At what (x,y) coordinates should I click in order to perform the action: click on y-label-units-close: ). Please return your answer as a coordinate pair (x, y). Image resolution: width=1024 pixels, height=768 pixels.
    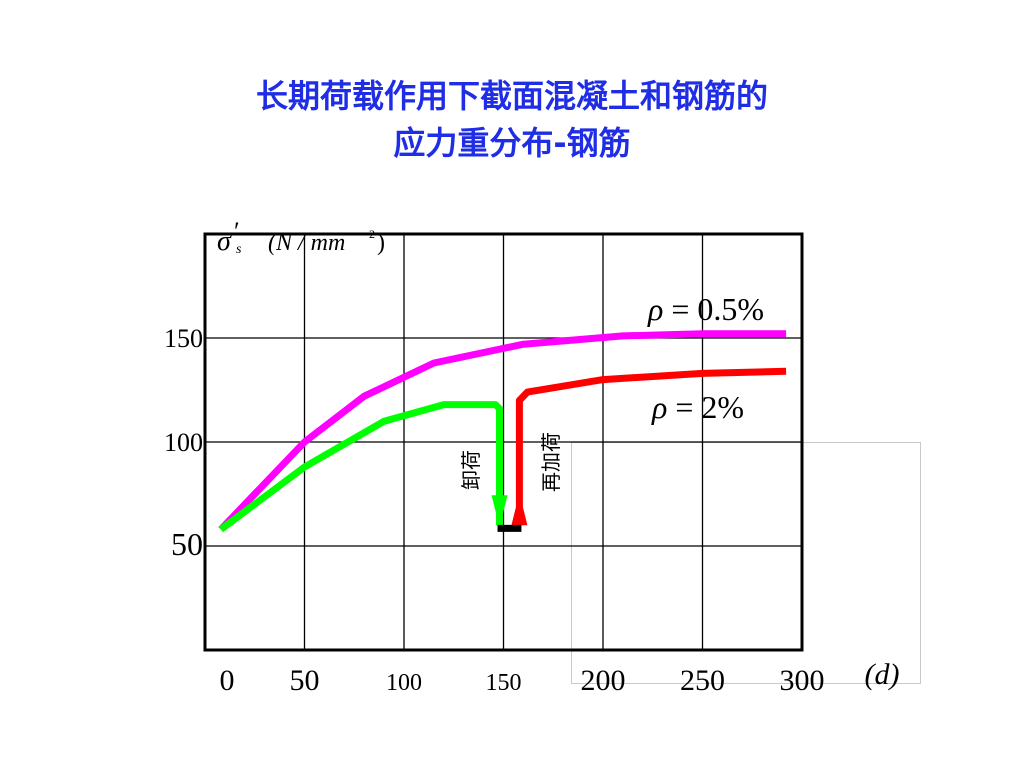
    Looking at the image, I should click on (381, 243).